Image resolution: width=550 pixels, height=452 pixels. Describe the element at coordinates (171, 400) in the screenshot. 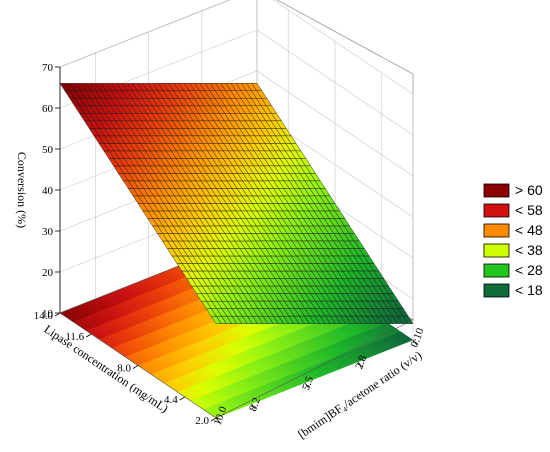

I see `lipase-tick-label: 4.4` at that location.